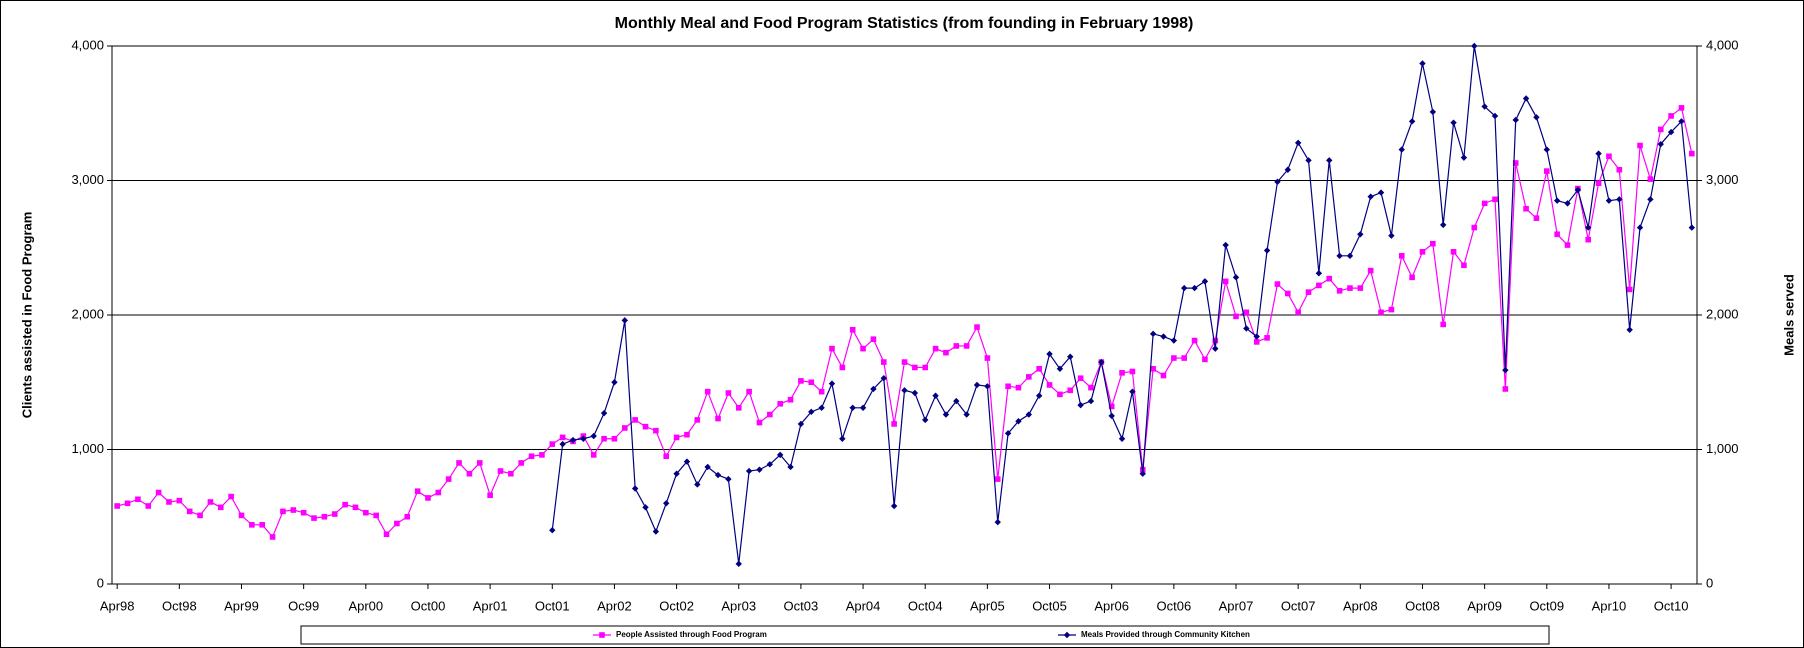 This screenshot has height=648, width=1804. I want to click on y-tick-label: 0, so click(100, 582).